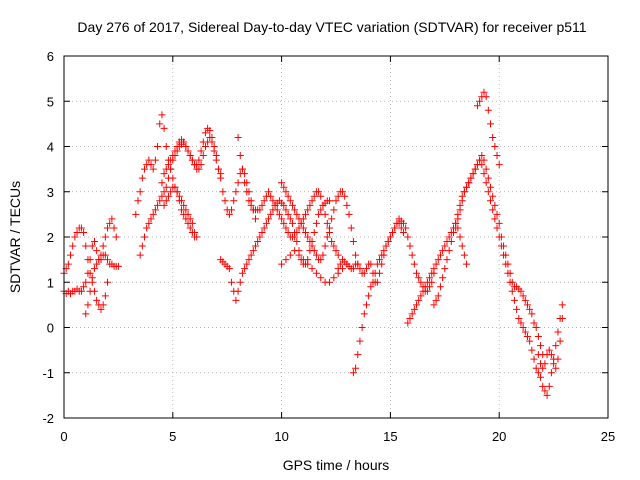 The width and height of the screenshot is (640, 480). I want to click on x-tick-label-2: 10, so click(281, 436).